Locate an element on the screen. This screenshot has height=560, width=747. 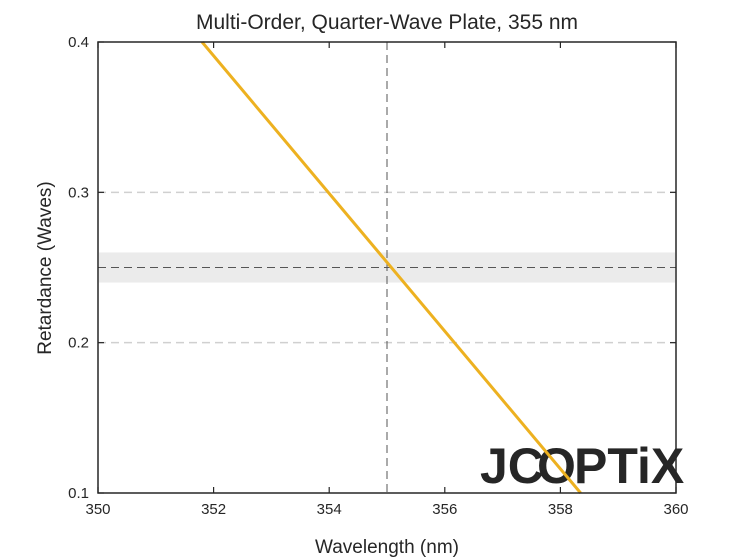
x-tick-label: 352 is located at coordinates (213, 509).